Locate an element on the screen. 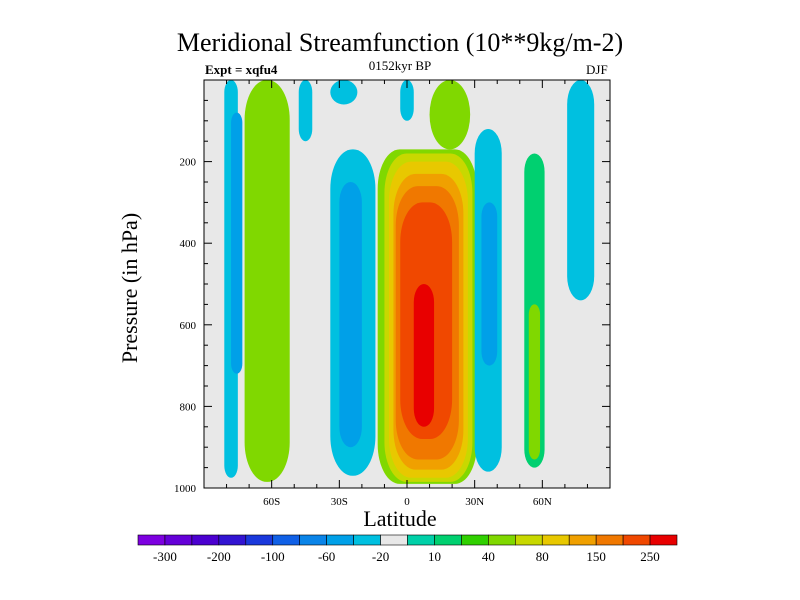  season-label: DJF is located at coordinates (597, 69).